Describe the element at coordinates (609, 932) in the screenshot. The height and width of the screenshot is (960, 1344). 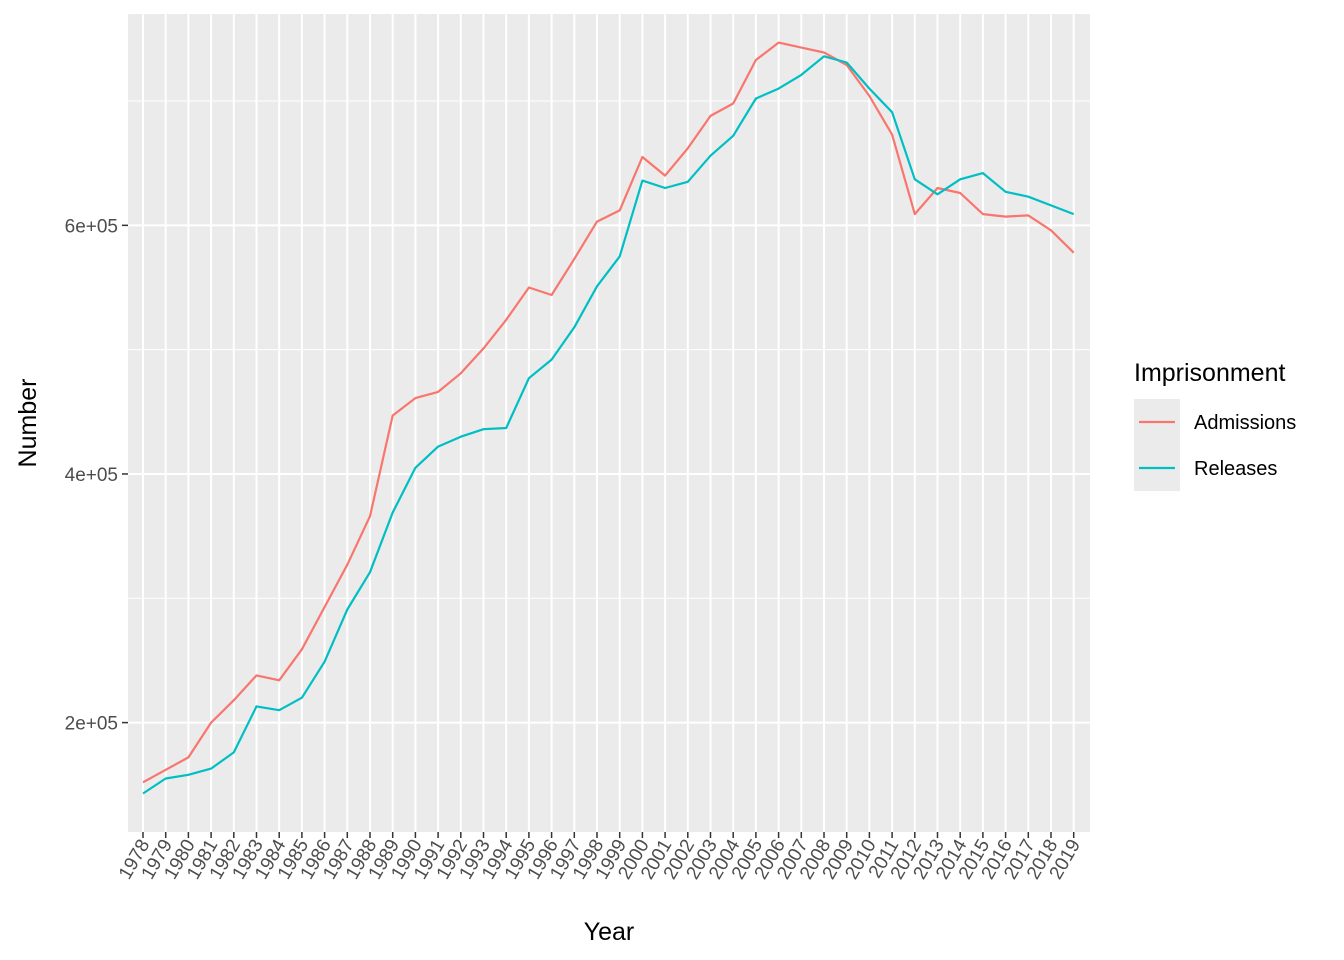
I see `x-axis-title: Year` at that location.